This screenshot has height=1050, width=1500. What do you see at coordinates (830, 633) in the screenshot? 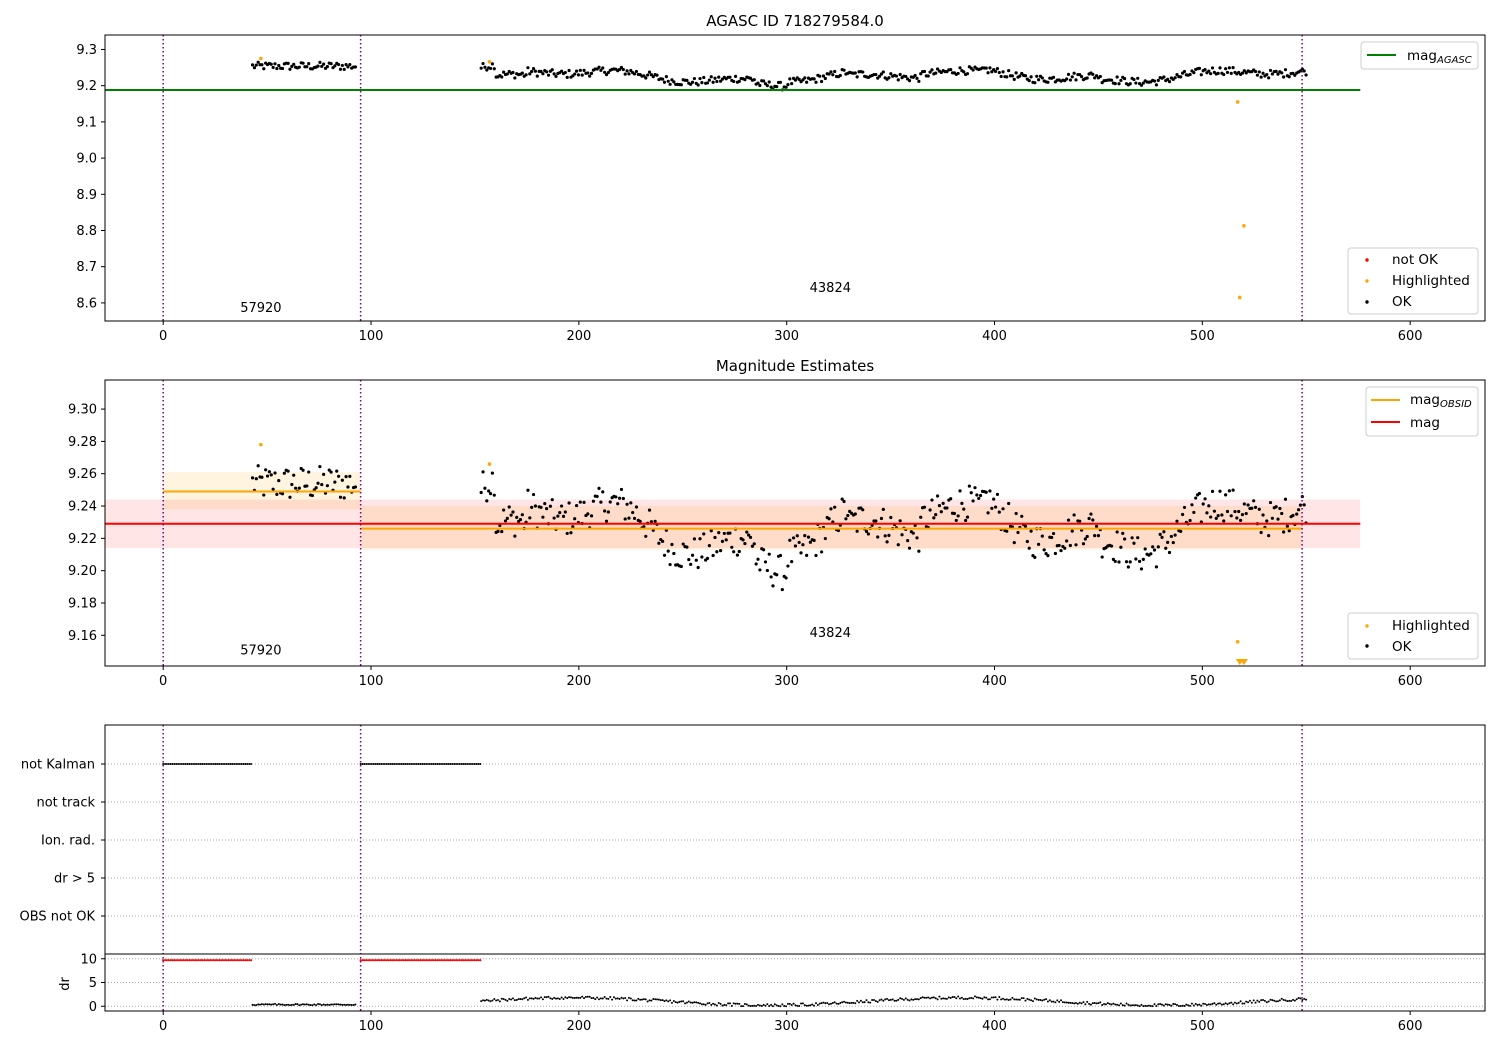
I see `obsid-label: 43824` at bounding box center [830, 633].